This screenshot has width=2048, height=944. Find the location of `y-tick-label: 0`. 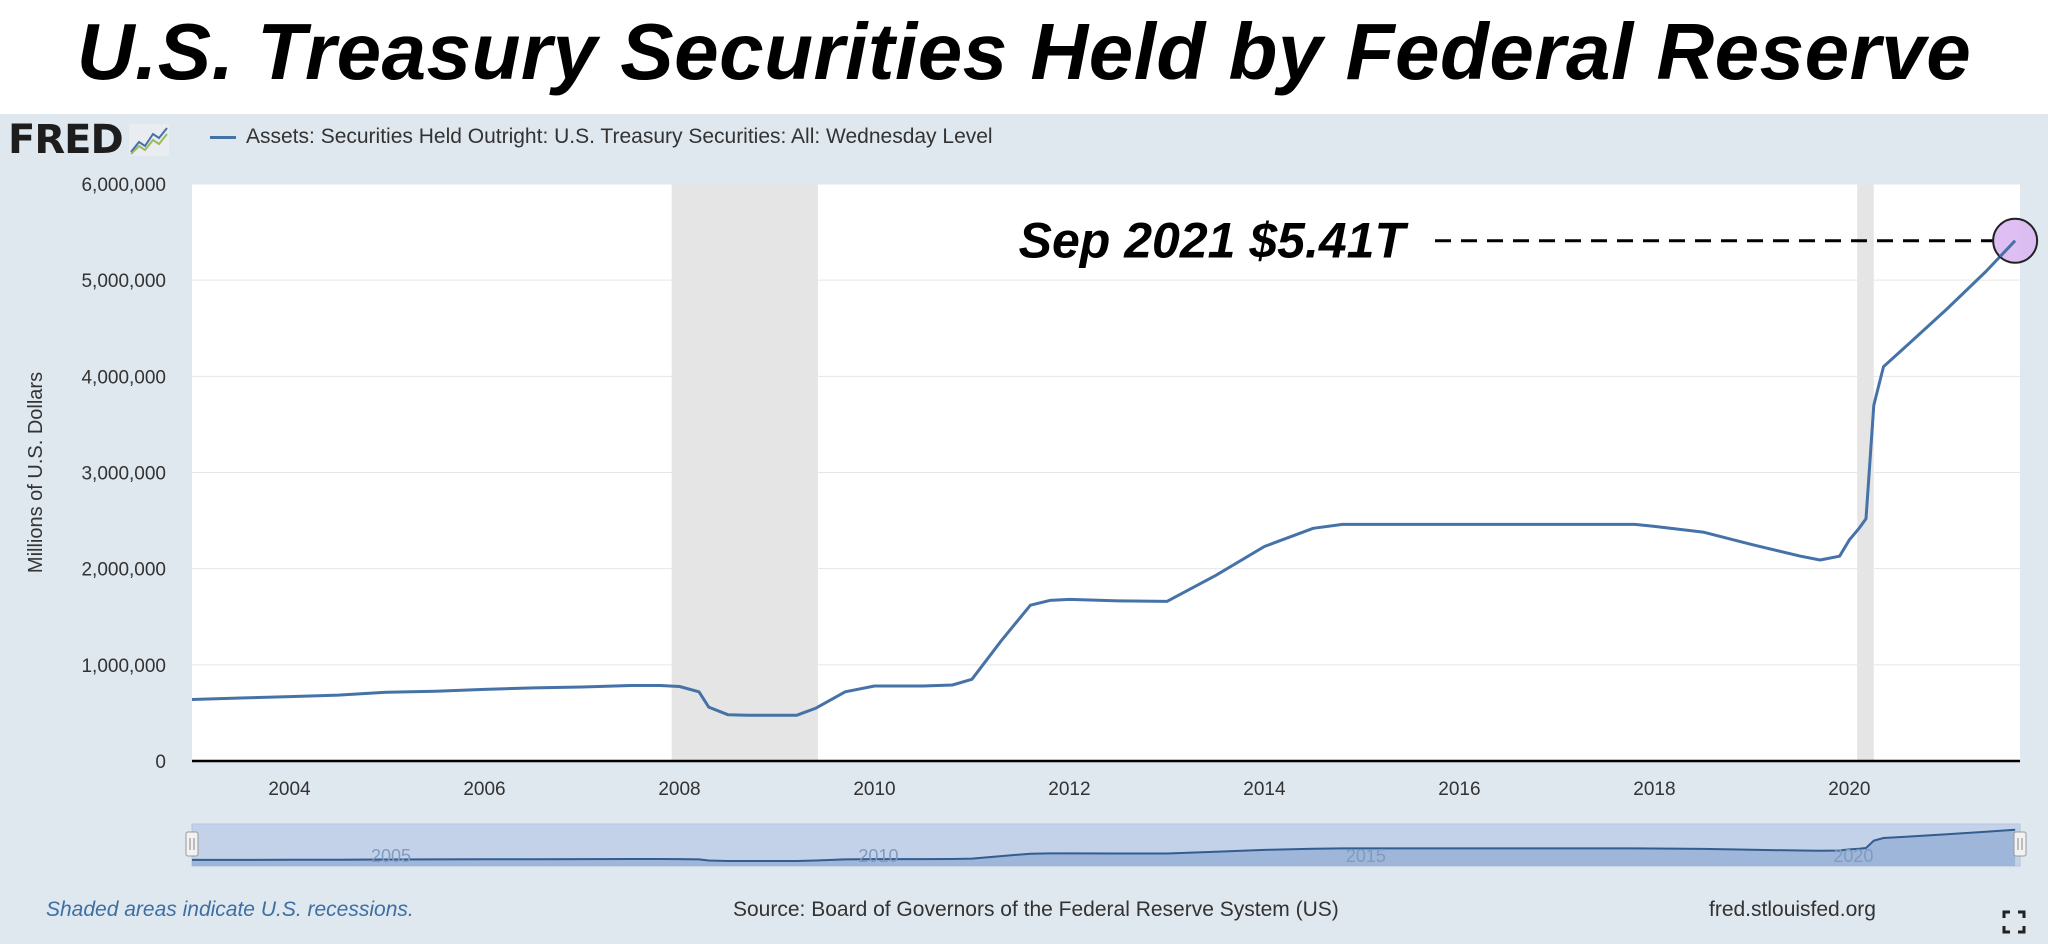

y-tick-label: 0 is located at coordinates (160, 762).